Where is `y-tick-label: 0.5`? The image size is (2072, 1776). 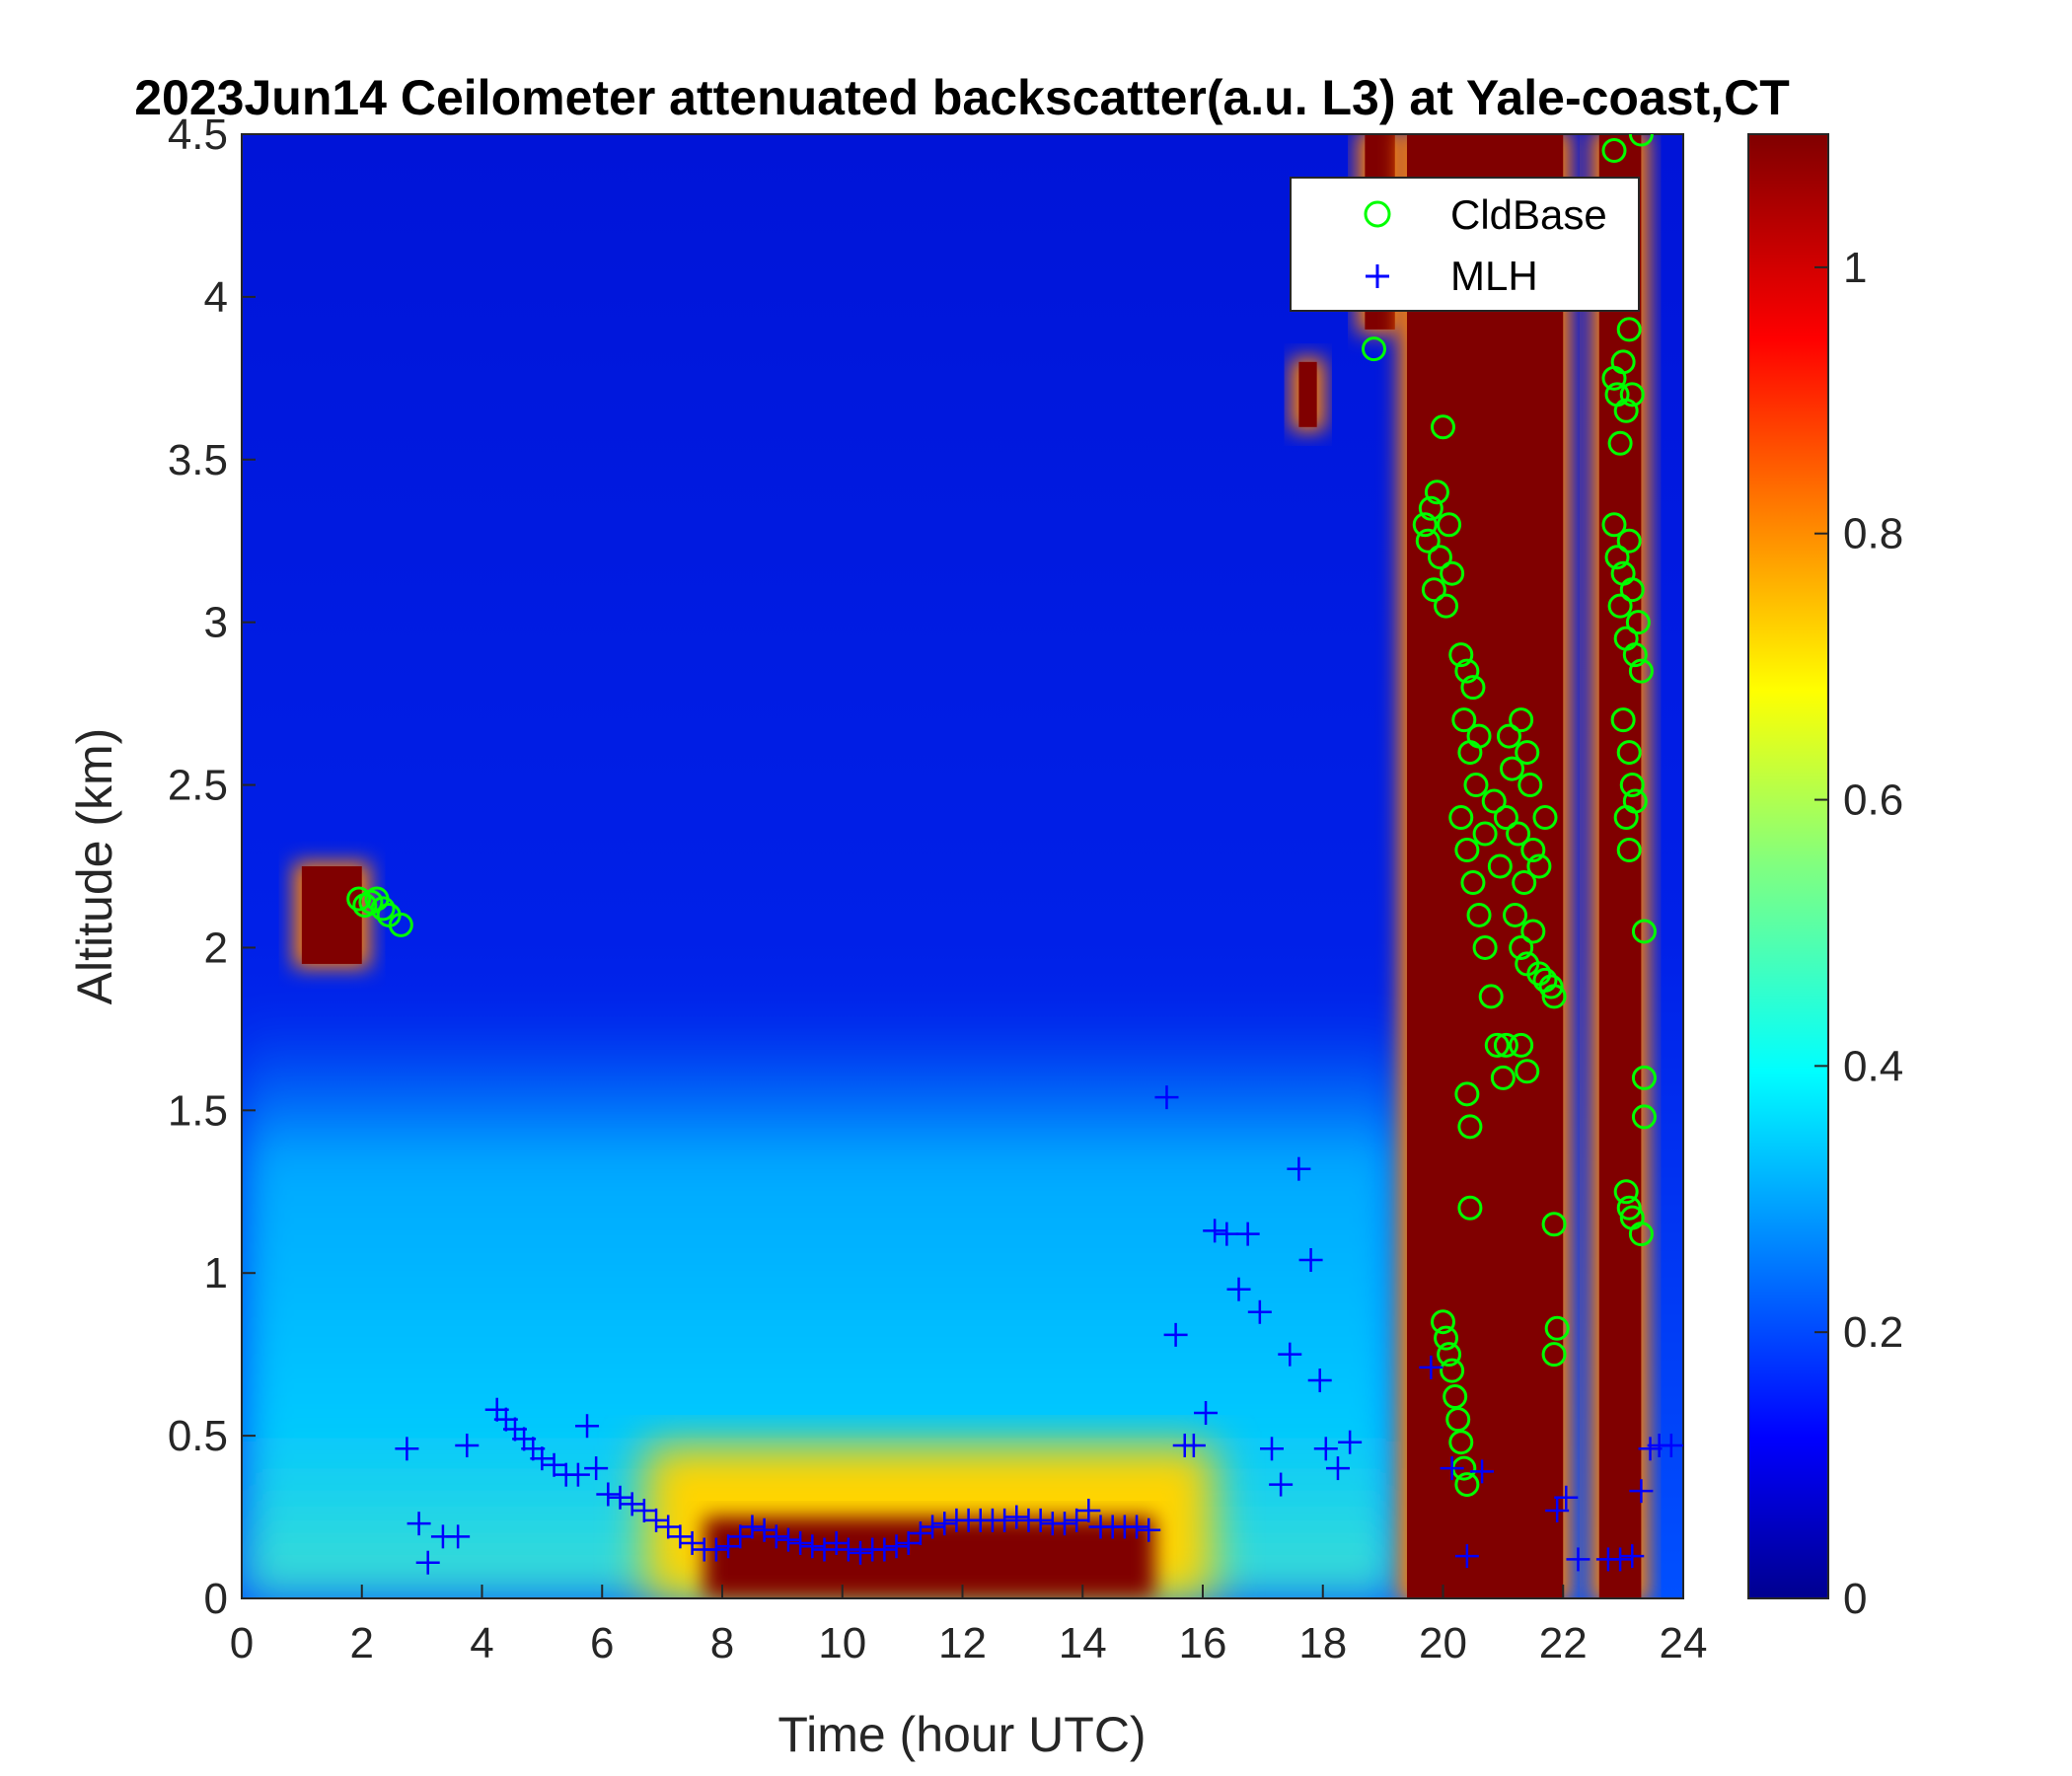
y-tick-label: 0.5 is located at coordinates (198, 1436).